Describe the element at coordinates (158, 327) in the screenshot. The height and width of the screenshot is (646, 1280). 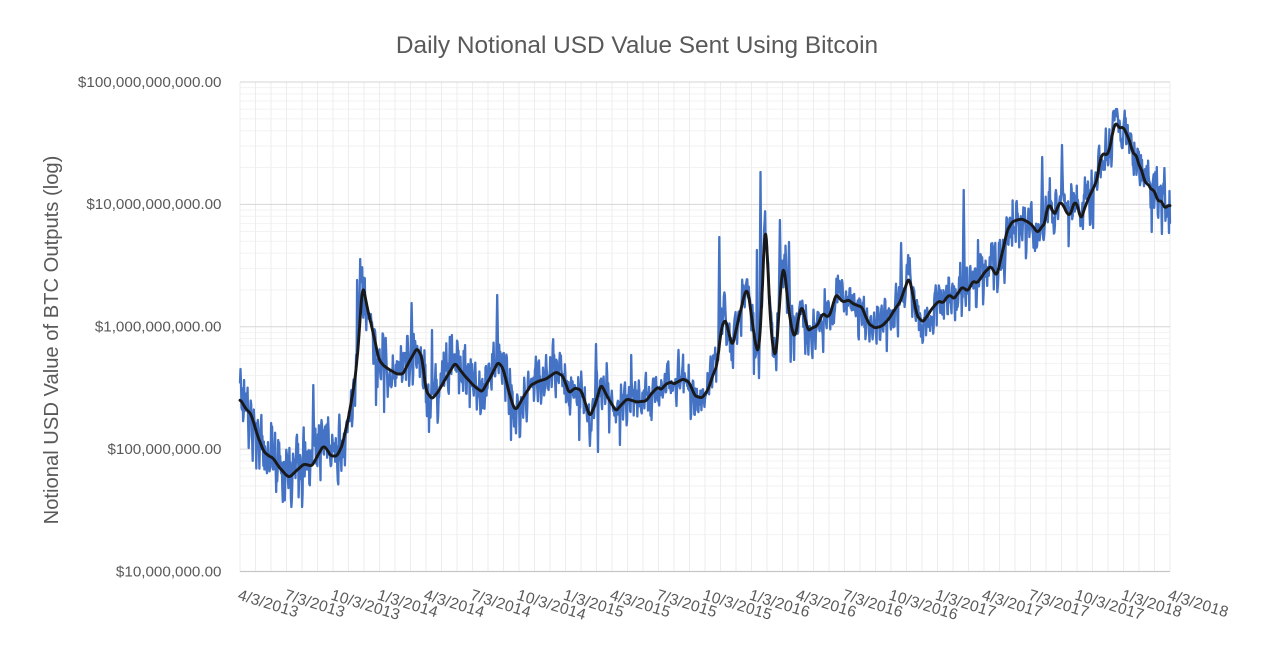
I see `svg-text: $1,000,000,000.00` at that location.